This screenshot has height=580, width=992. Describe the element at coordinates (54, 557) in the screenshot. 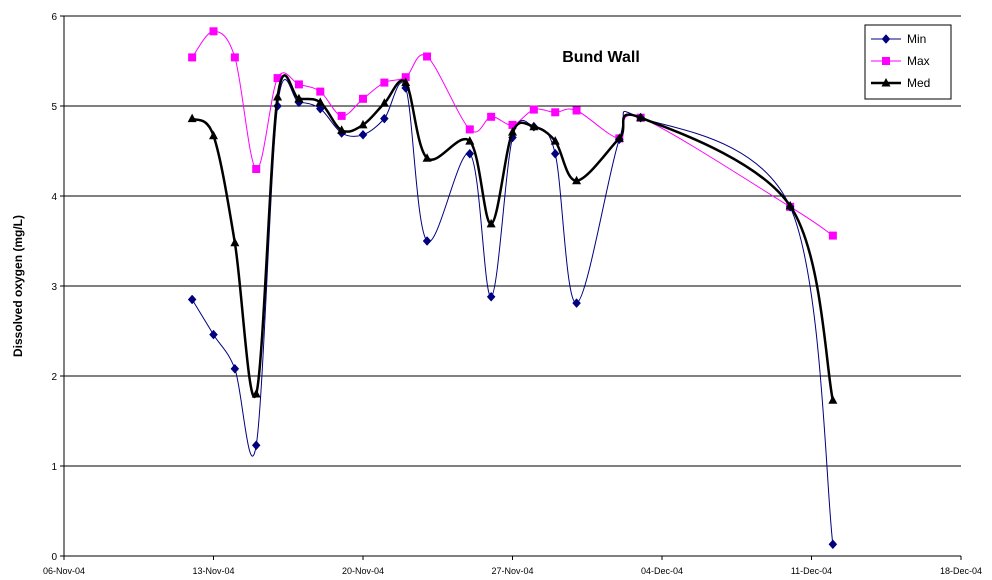

I see `y-tick-label: 0` at that location.